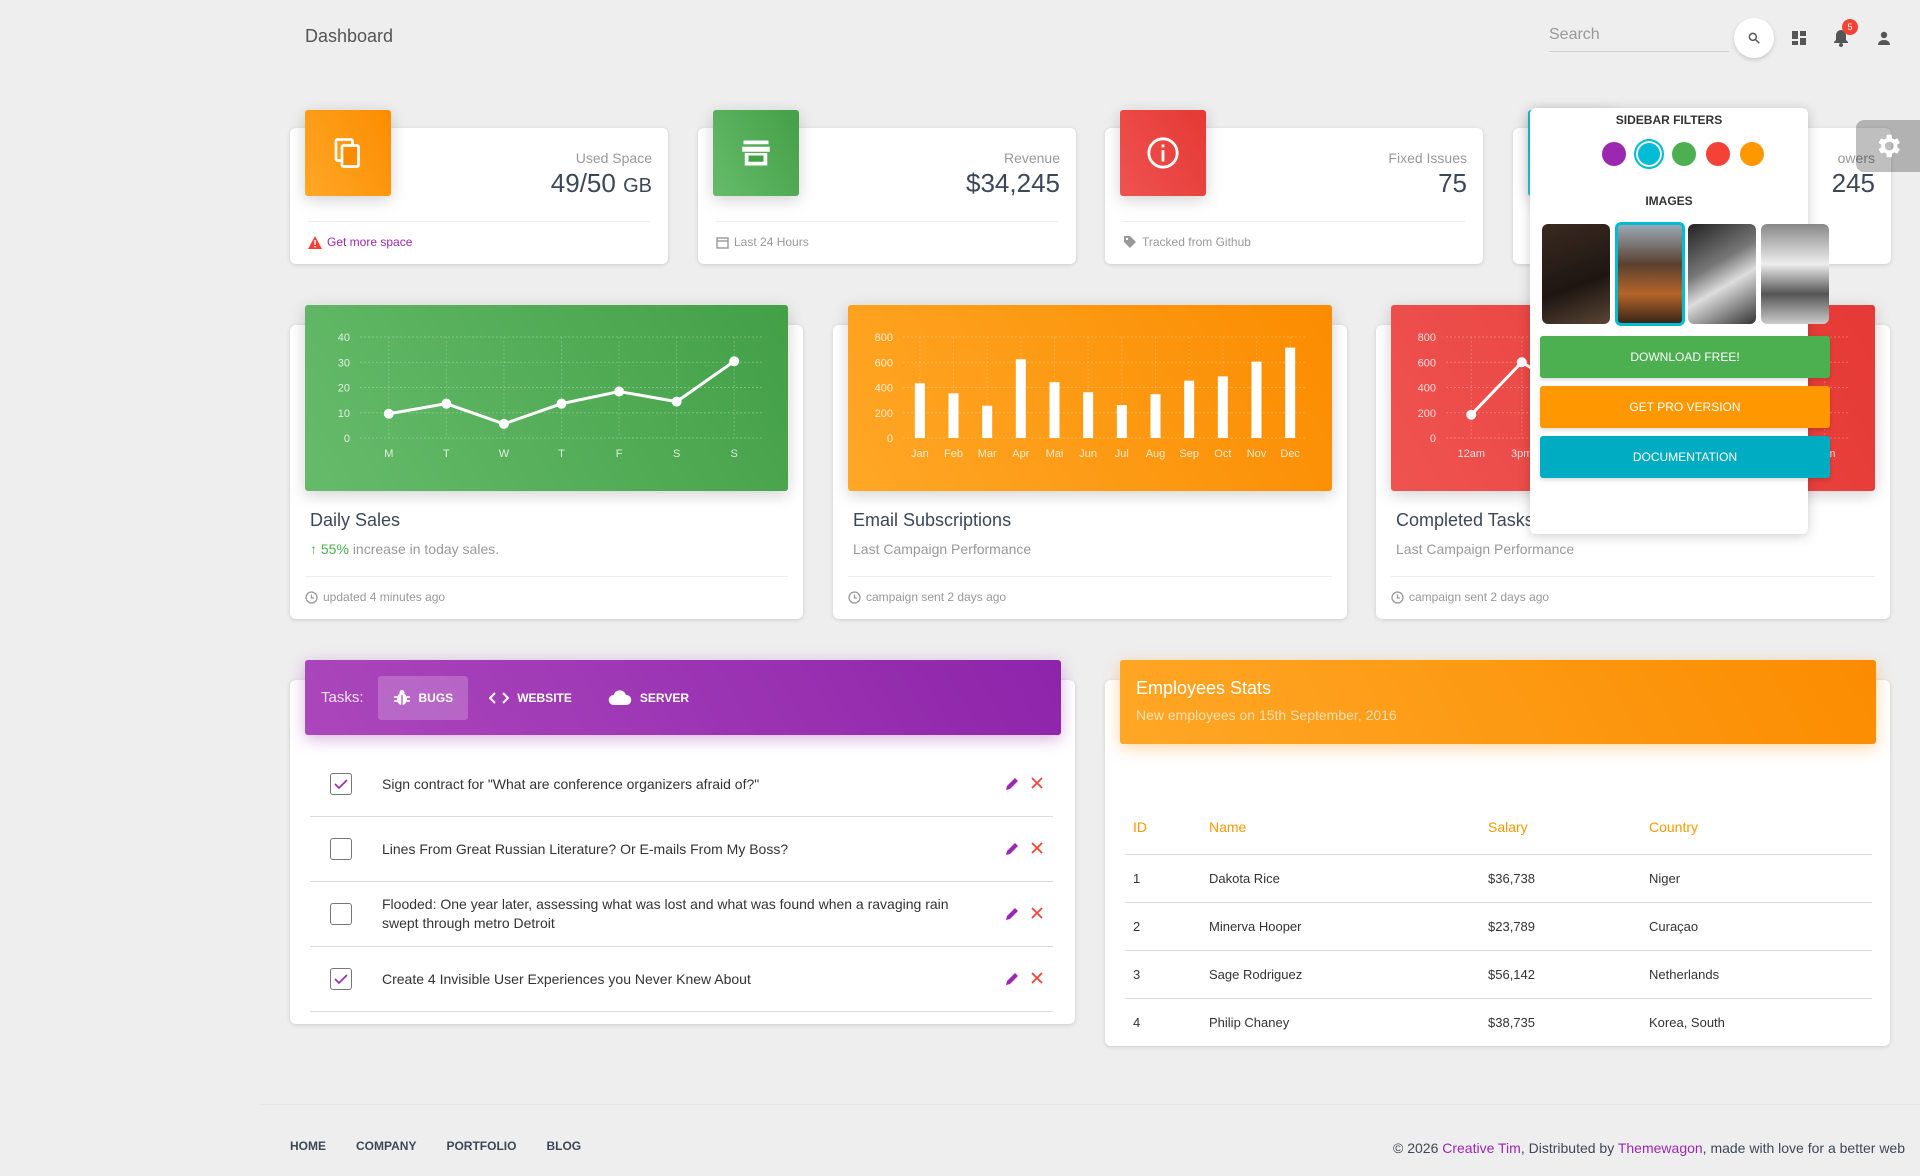  I want to click on settings-toggle, so click(1888, 146).